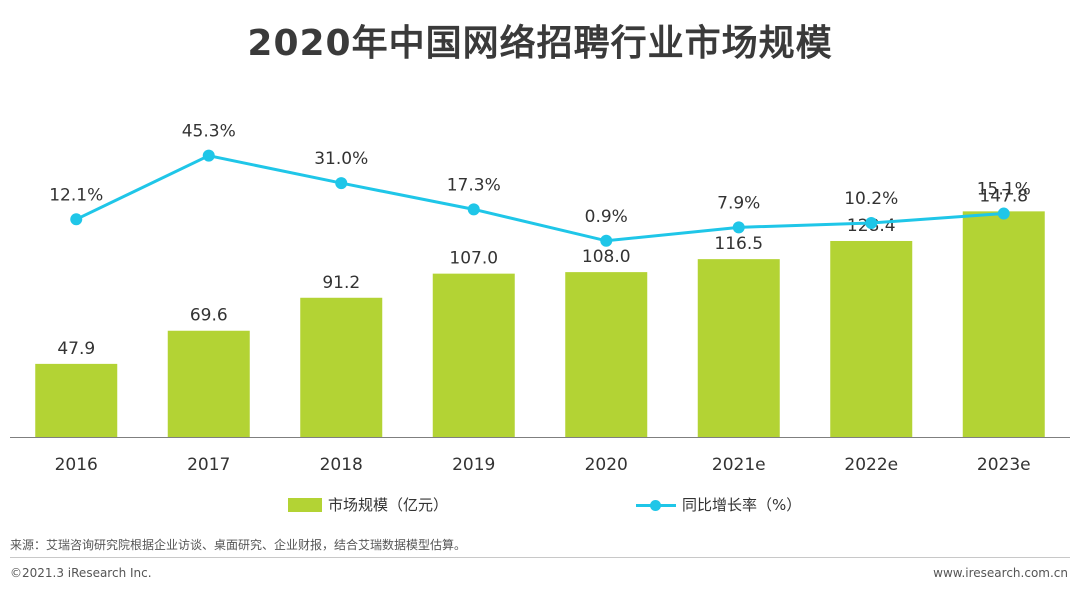  I want to click on bar-value-label-2016: 47.9, so click(76, 349).